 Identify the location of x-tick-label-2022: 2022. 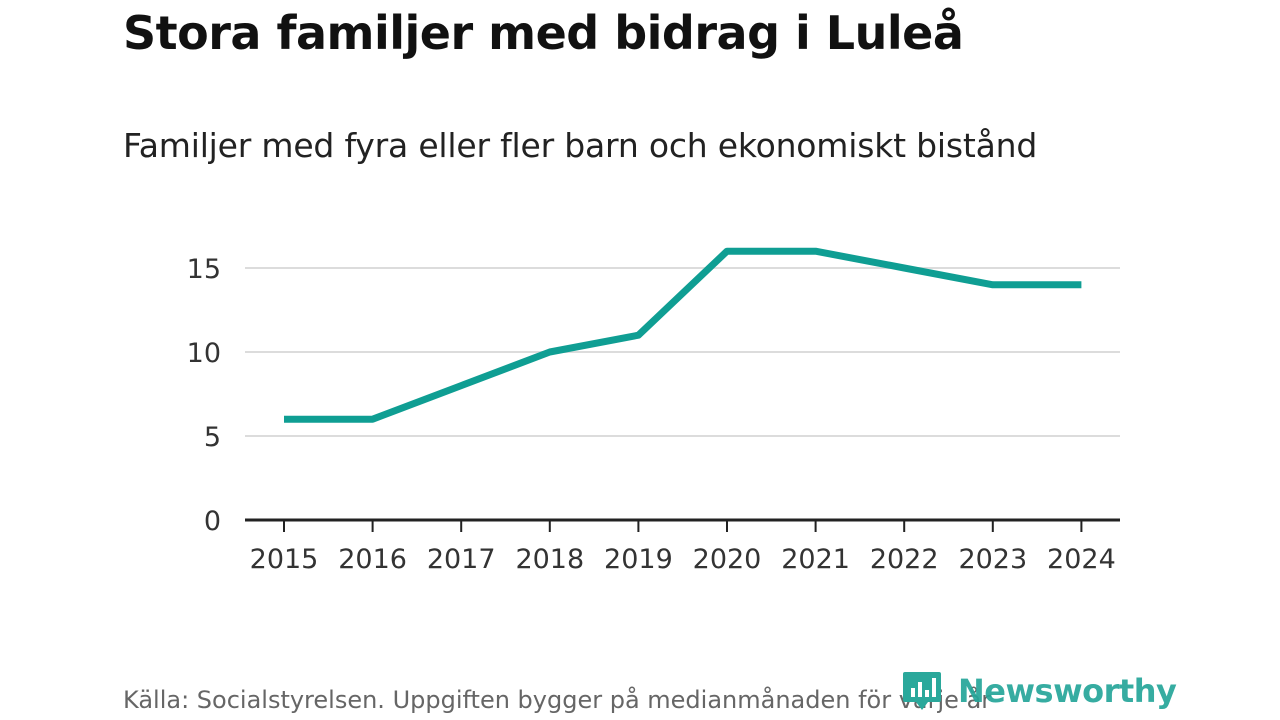
(904, 559).